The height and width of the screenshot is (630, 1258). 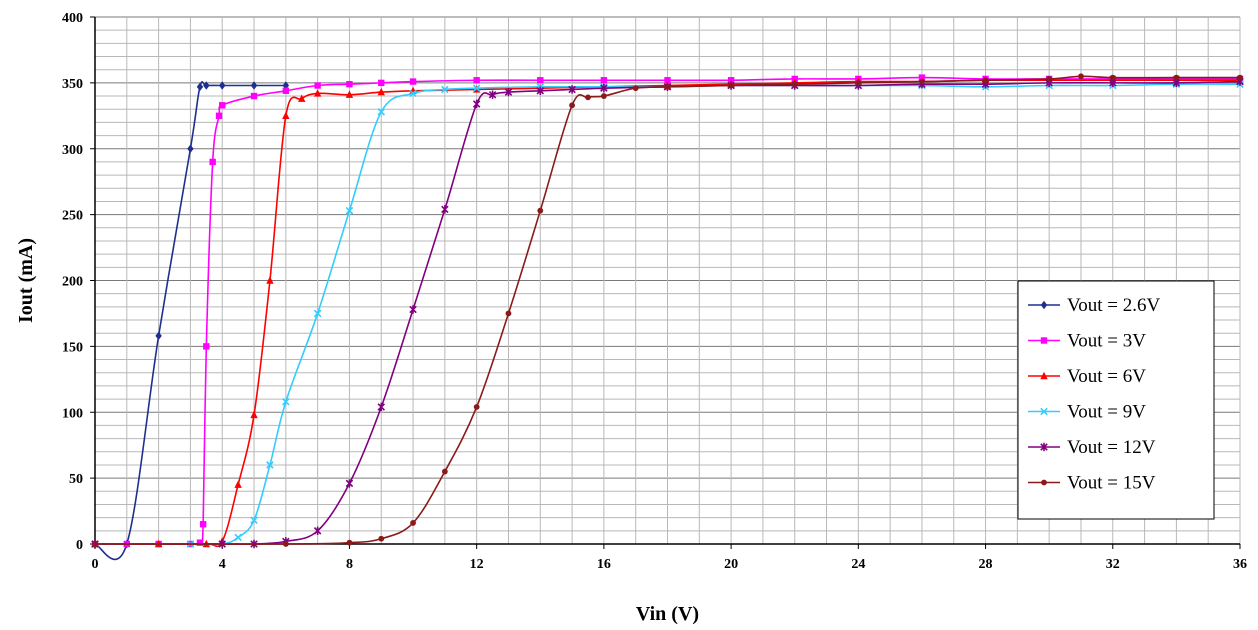 I want to click on y-tick-label: 100, so click(x=72, y=413).